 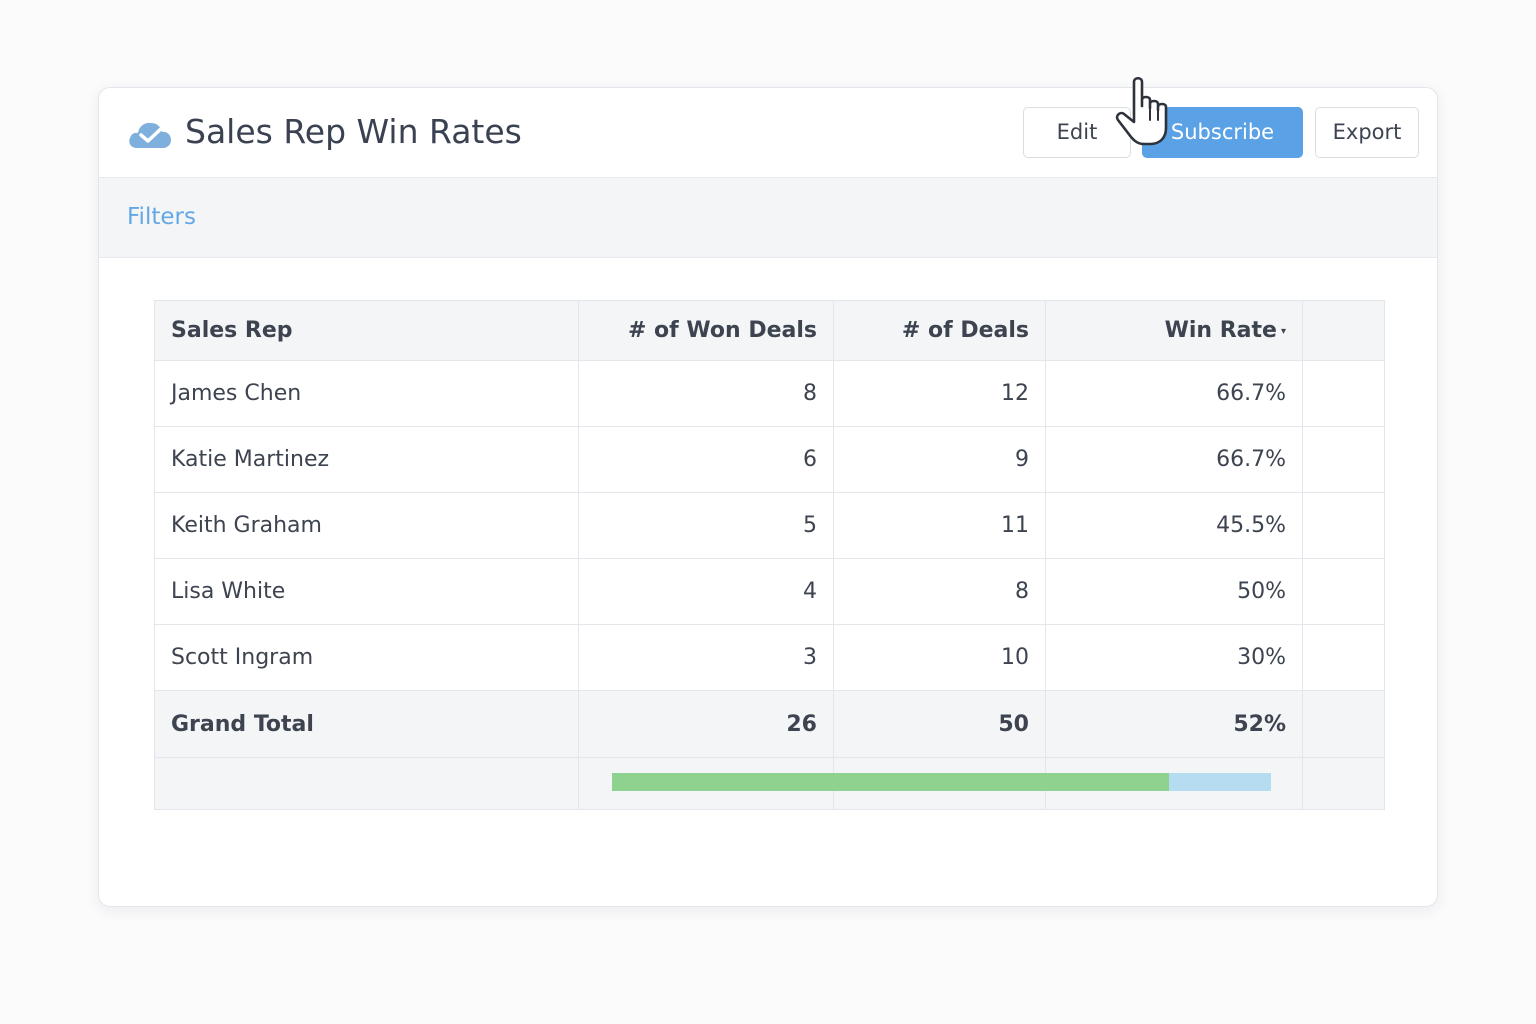 I want to click on progress-fill, so click(x=890, y=782).